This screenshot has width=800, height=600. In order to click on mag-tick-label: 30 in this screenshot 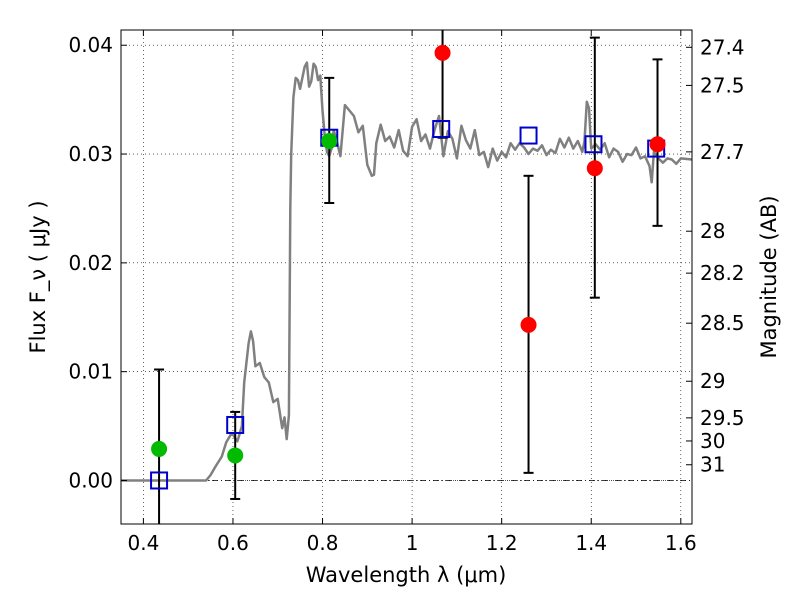, I will do `click(712, 441)`.